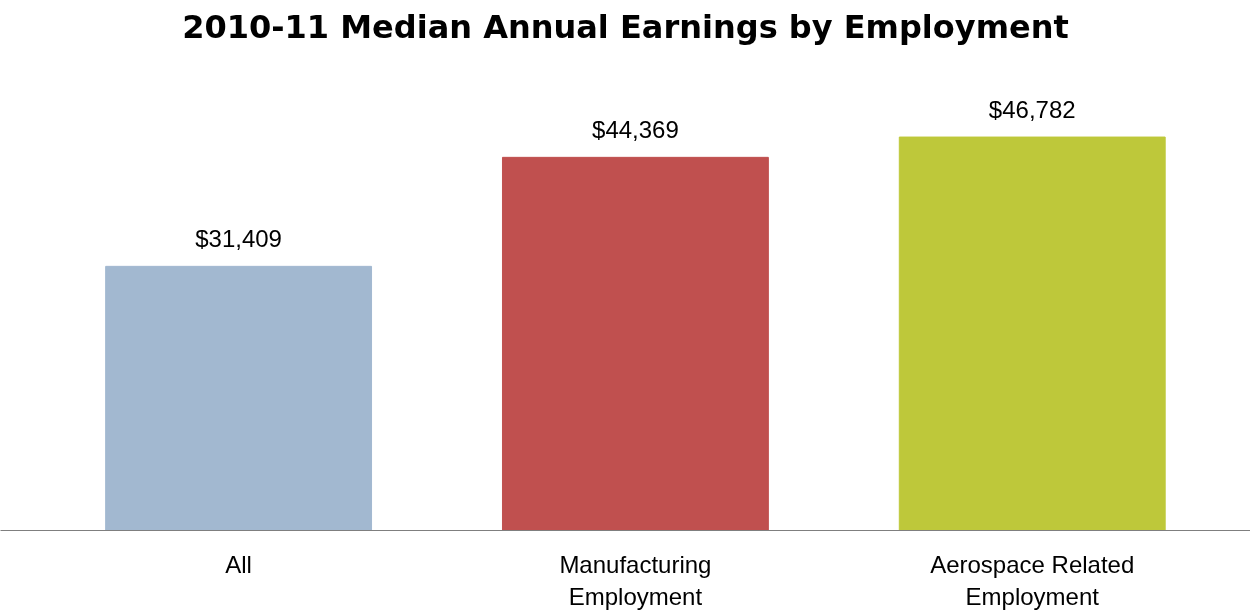 The height and width of the screenshot is (616, 1254). Describe the element at coordinates (625, 26) in the screenshot. I see `chart-title: 2010-11 Median Annual Earnings by Employment` at that location.